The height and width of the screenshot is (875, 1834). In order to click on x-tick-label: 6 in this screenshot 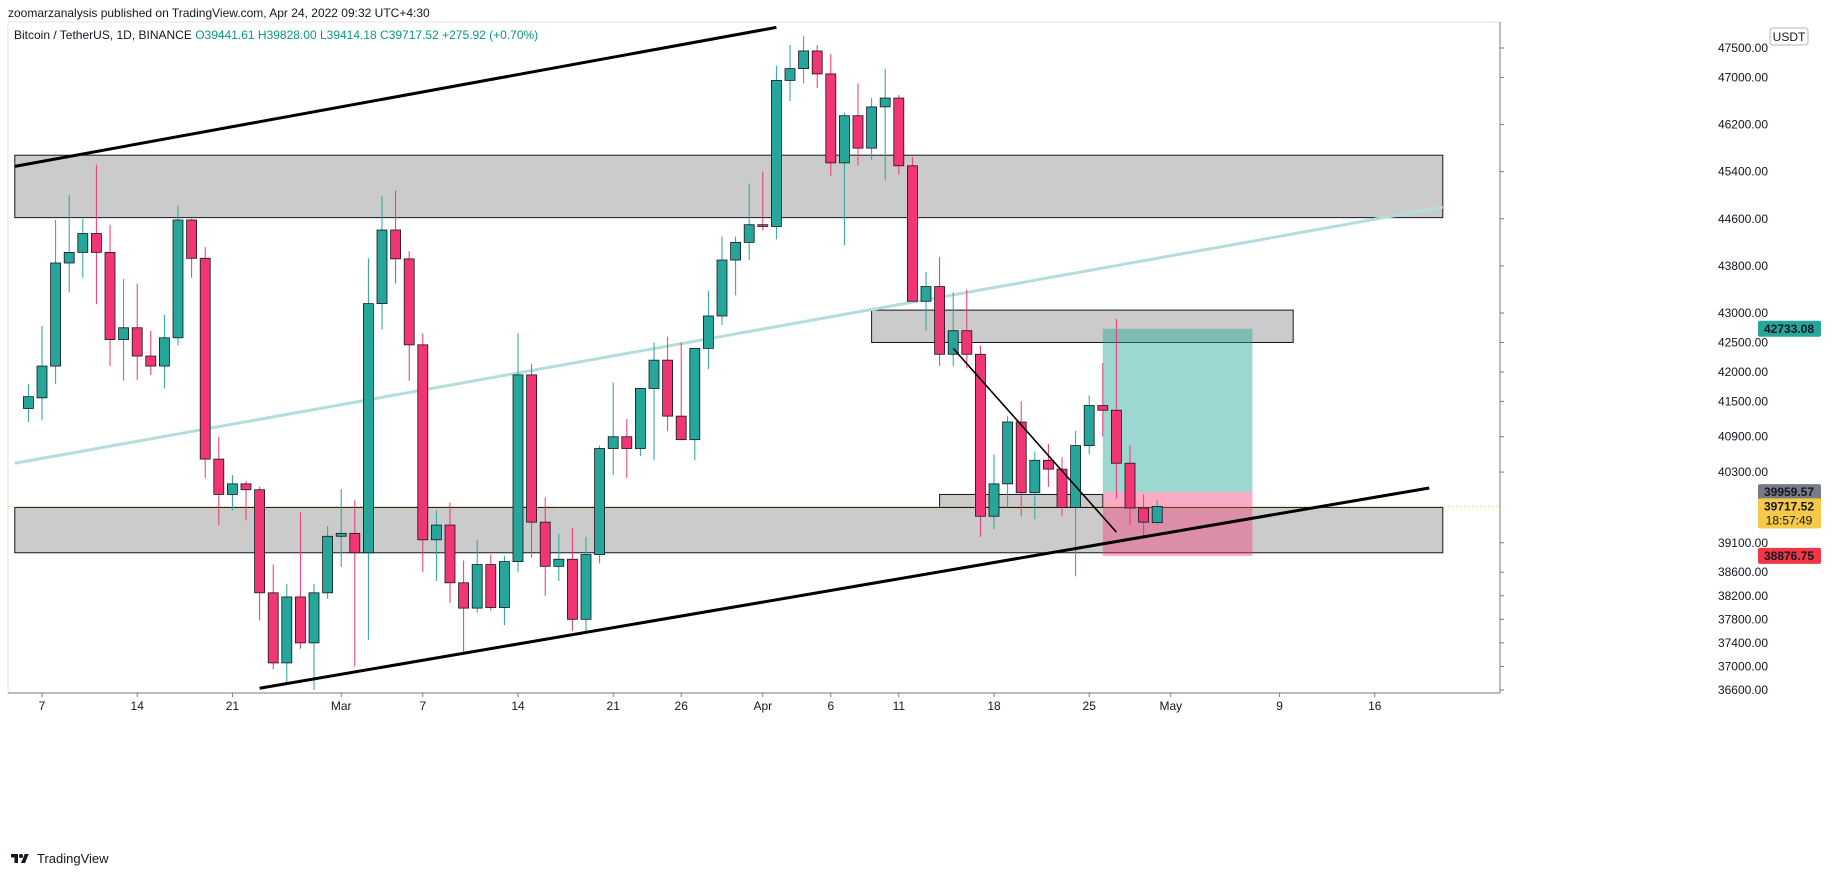, I will do `click(830, 706)`.